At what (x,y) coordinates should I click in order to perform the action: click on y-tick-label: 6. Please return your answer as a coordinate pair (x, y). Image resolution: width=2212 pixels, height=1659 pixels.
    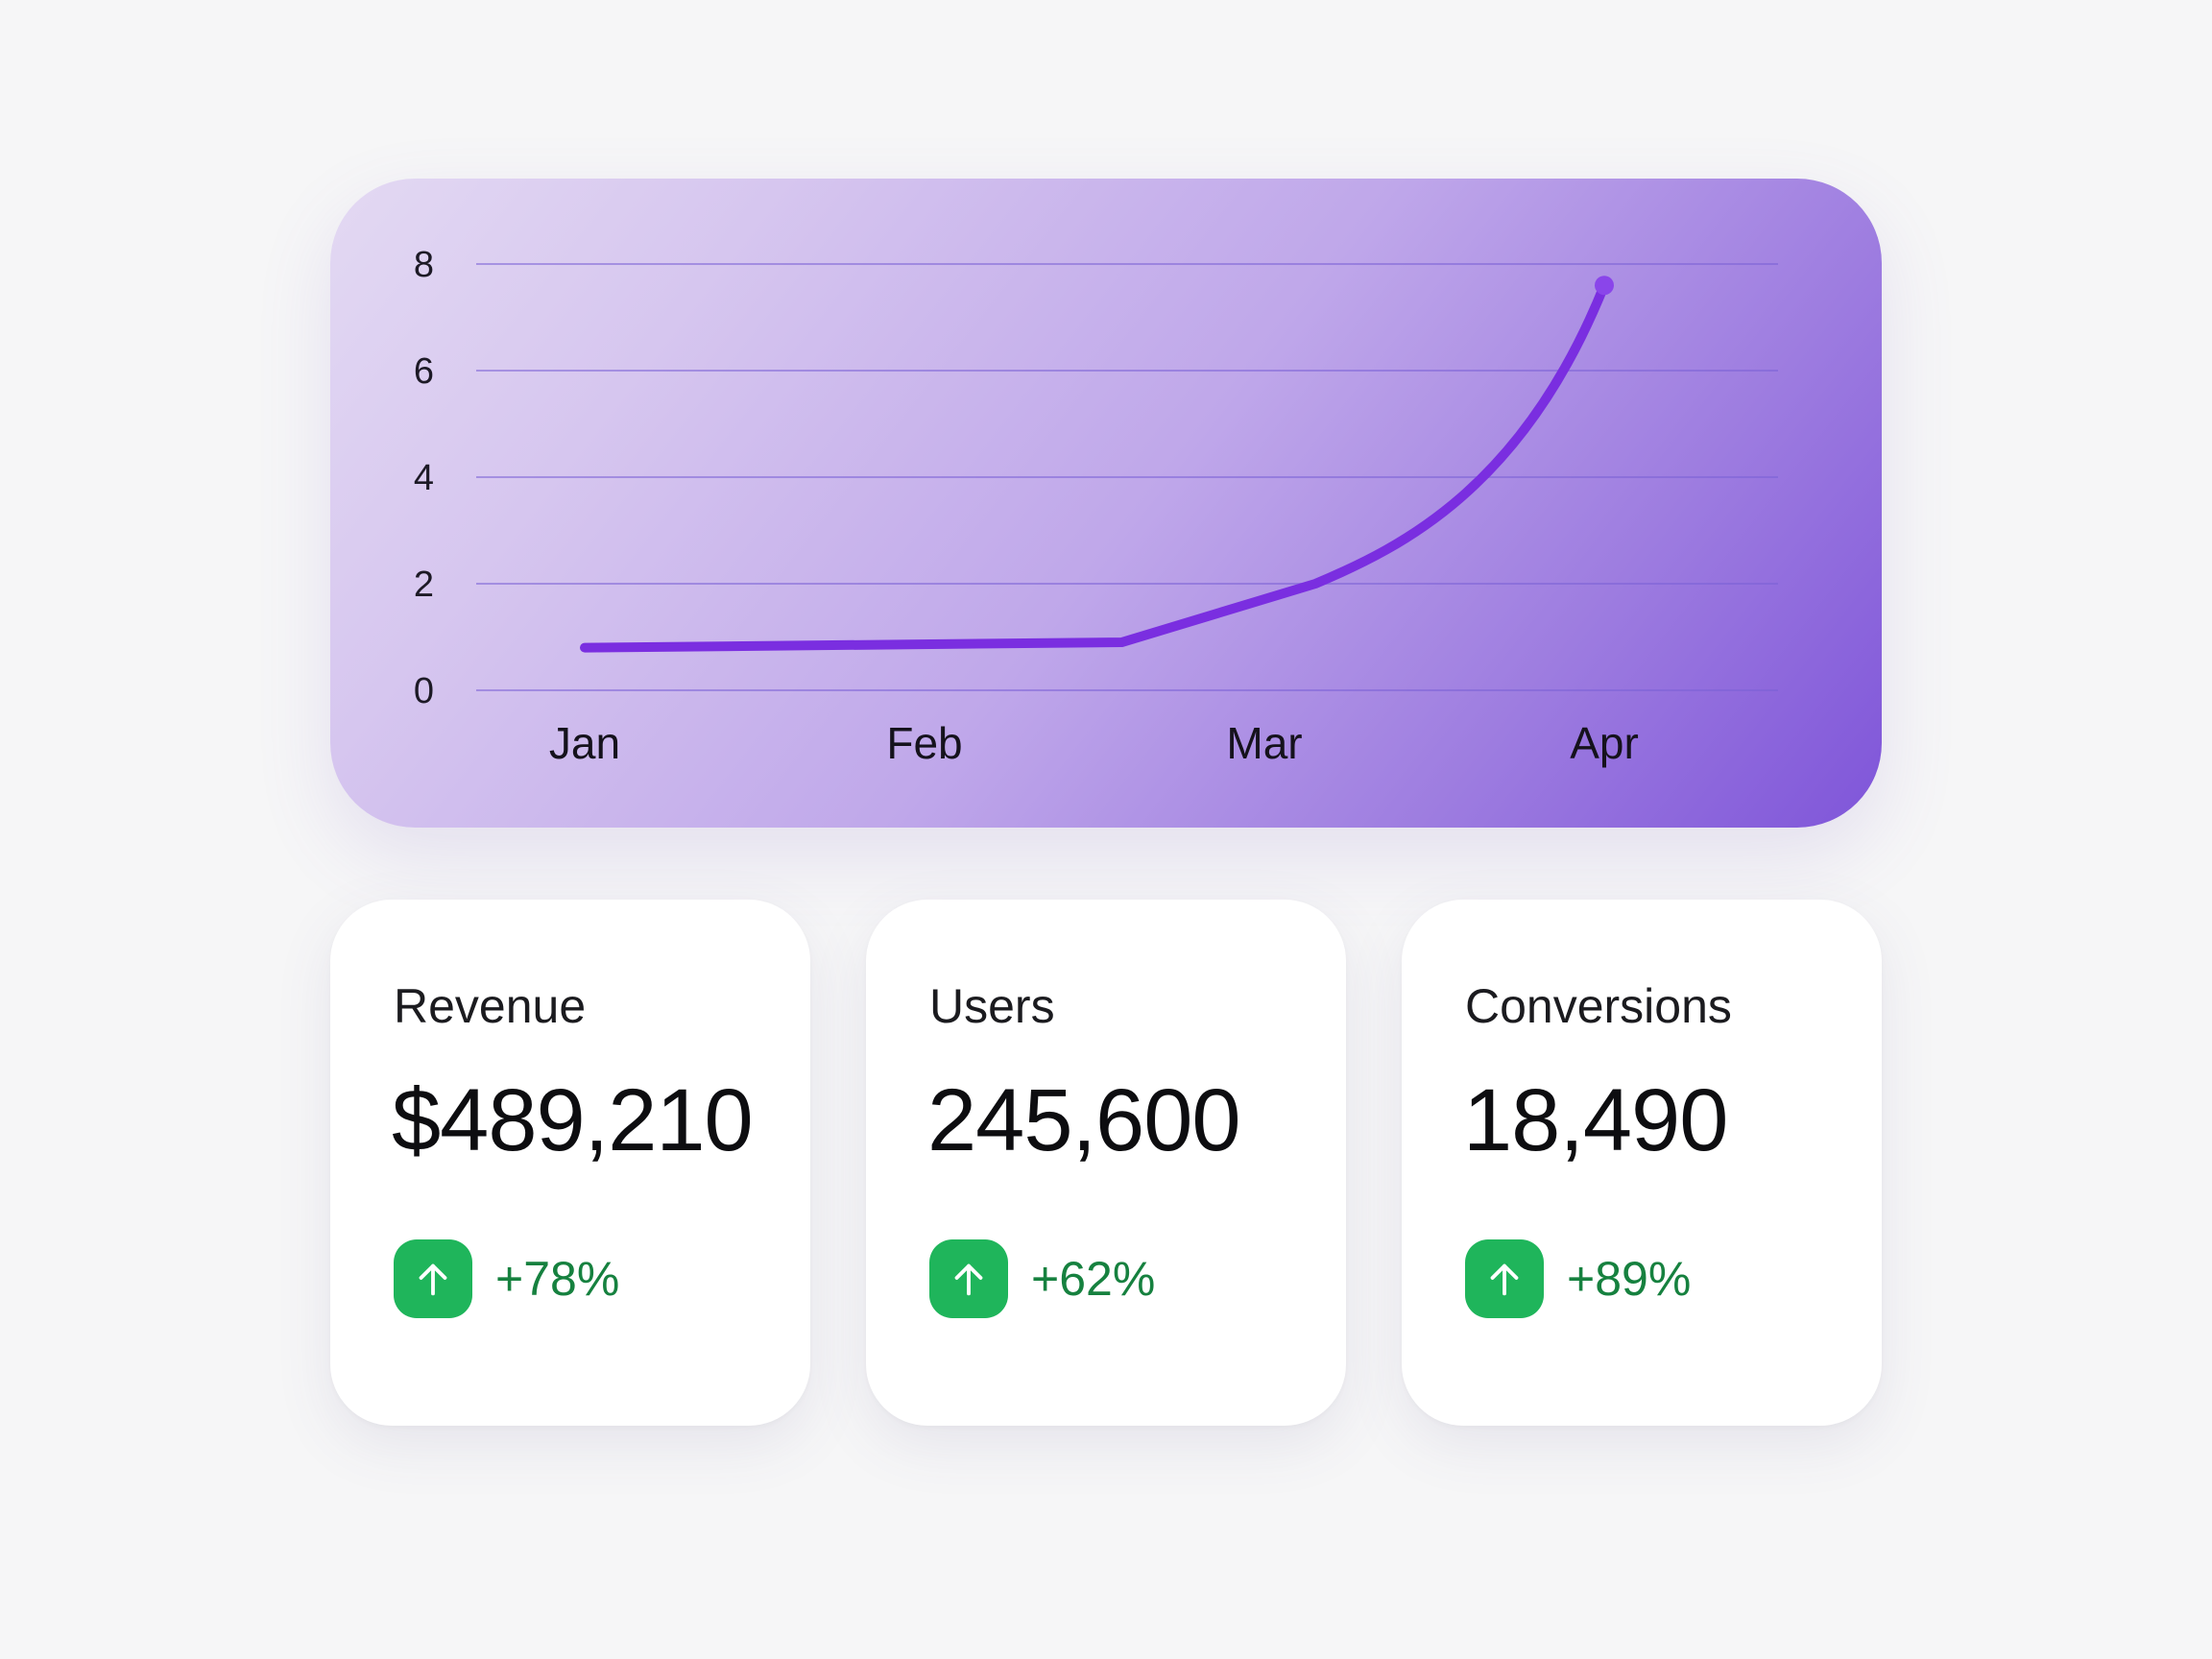
    Looking at the image, I should click on (424, 371).